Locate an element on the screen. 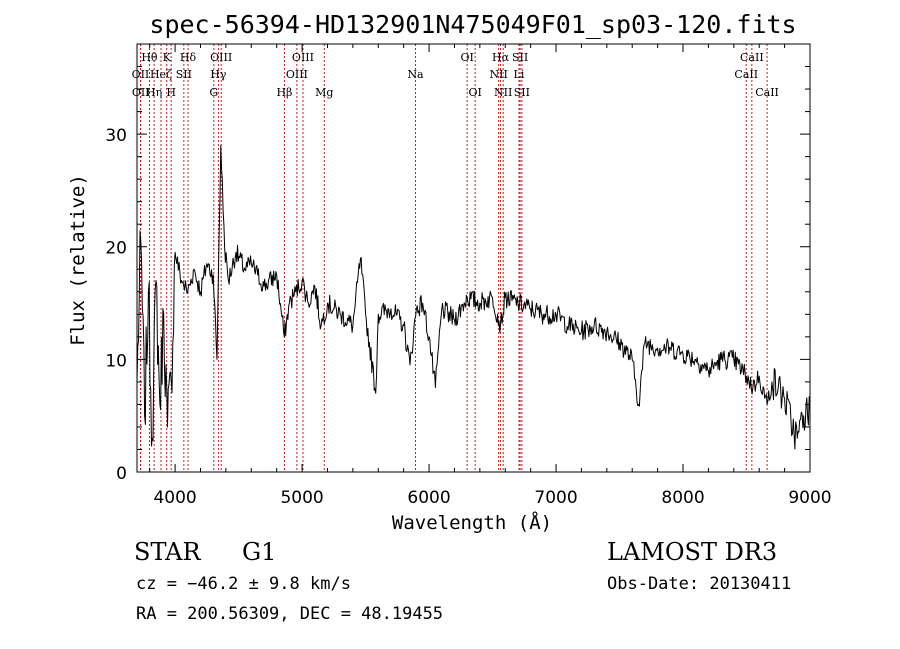 This screenshot has width=900, height=649. y-tick-label: 0 is located at coordinates (121, 474).